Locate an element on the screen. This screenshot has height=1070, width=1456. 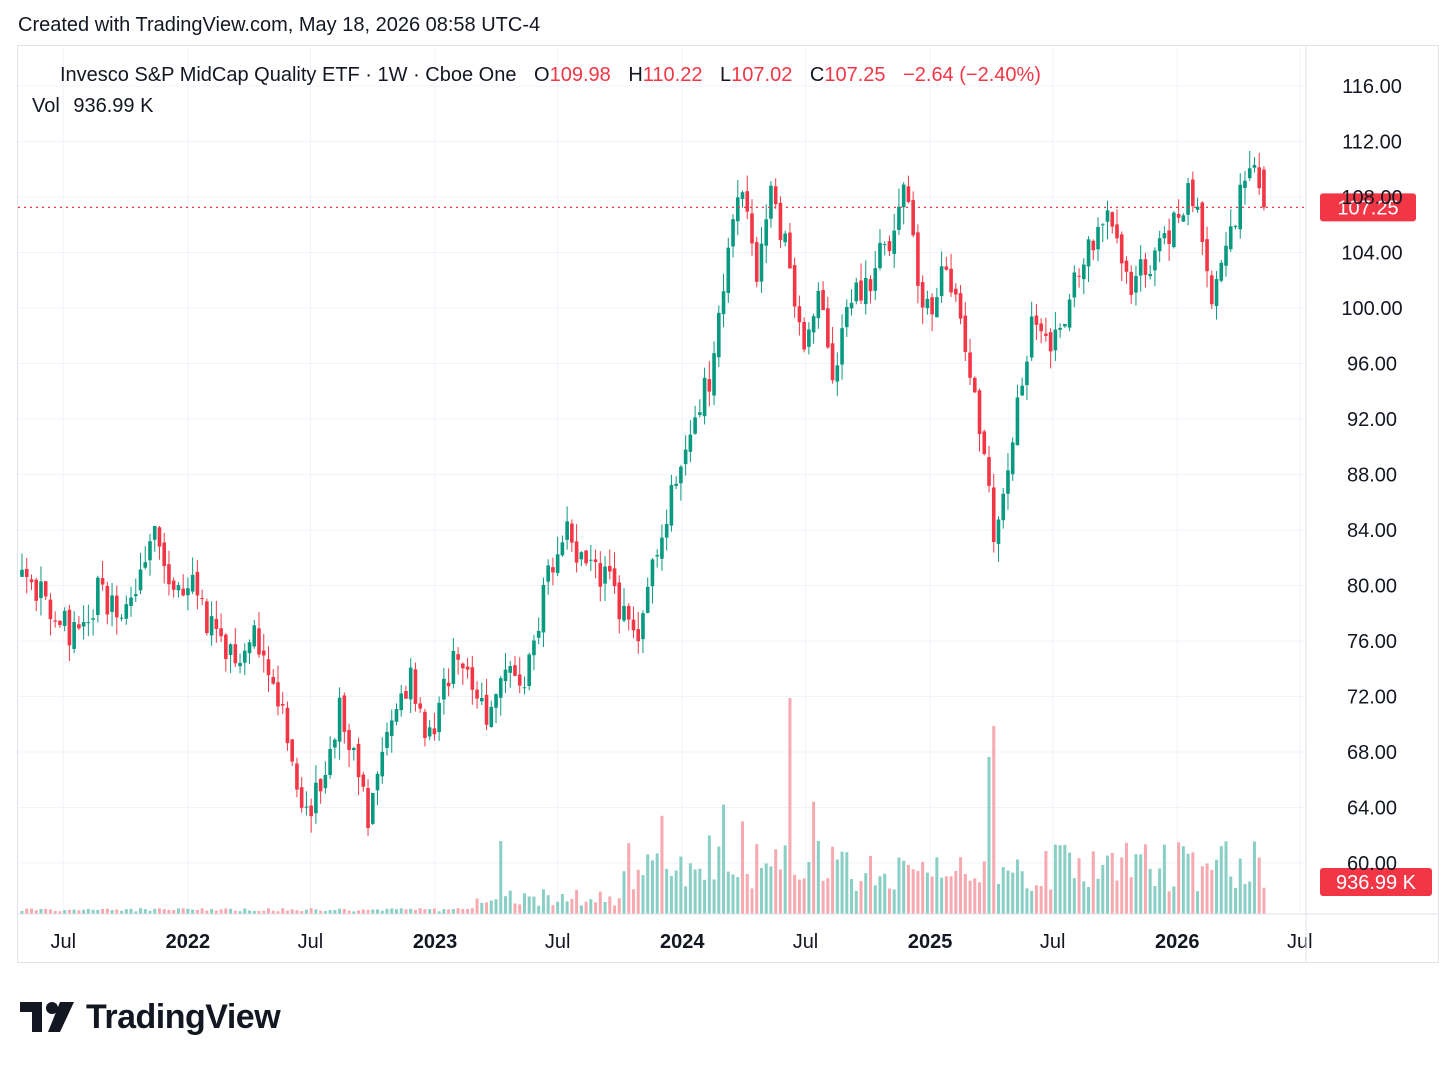
x-tick-label: 2026 is located at coordinates (1177, 942).